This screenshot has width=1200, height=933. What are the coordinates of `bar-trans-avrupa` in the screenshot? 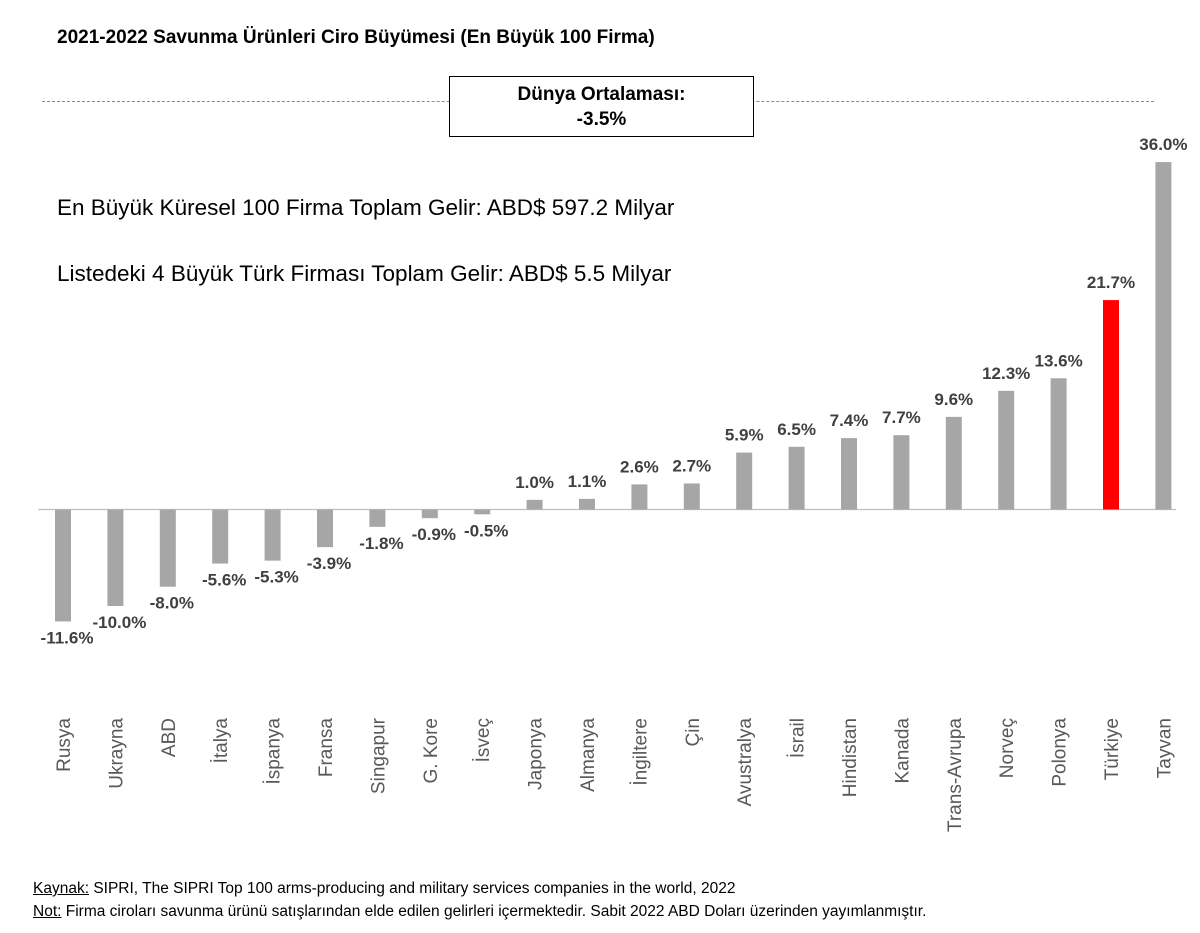 It's located at (953, 463).